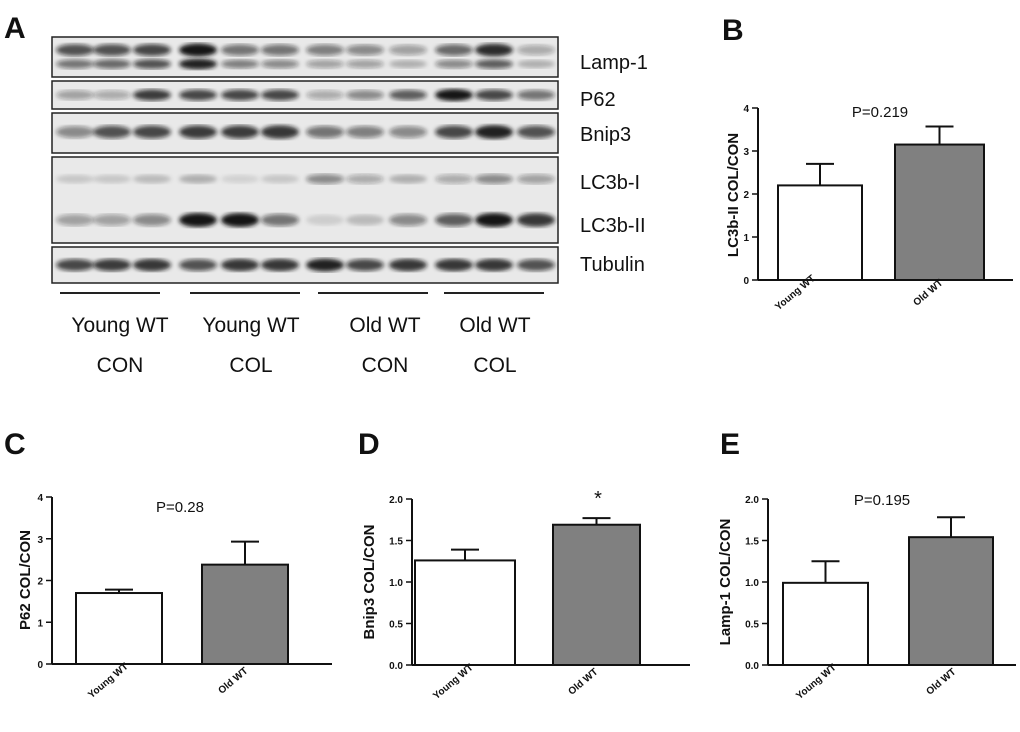  What do you see at coordinates (396, 542) in the screenshot?
I see `y-tick-label: 1.5` at bounding box center [396, 542].